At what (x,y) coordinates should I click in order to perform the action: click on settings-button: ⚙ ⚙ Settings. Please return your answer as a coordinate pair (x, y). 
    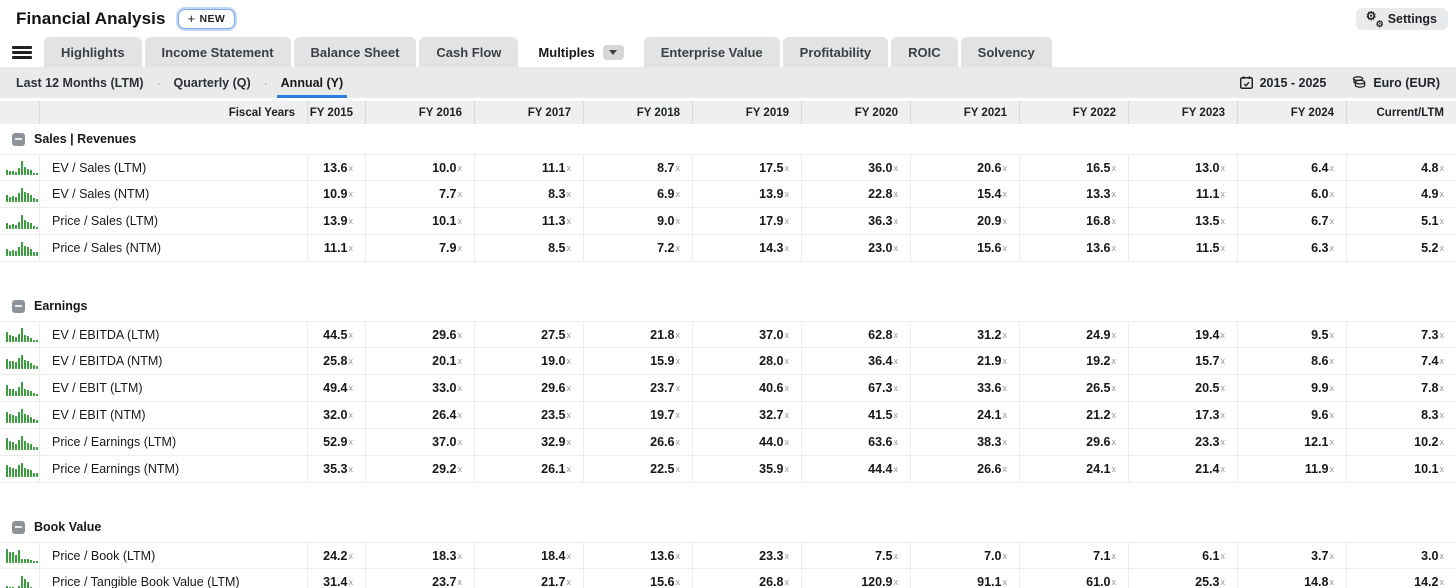
    Looking at the image, I should click on (1401, 18).